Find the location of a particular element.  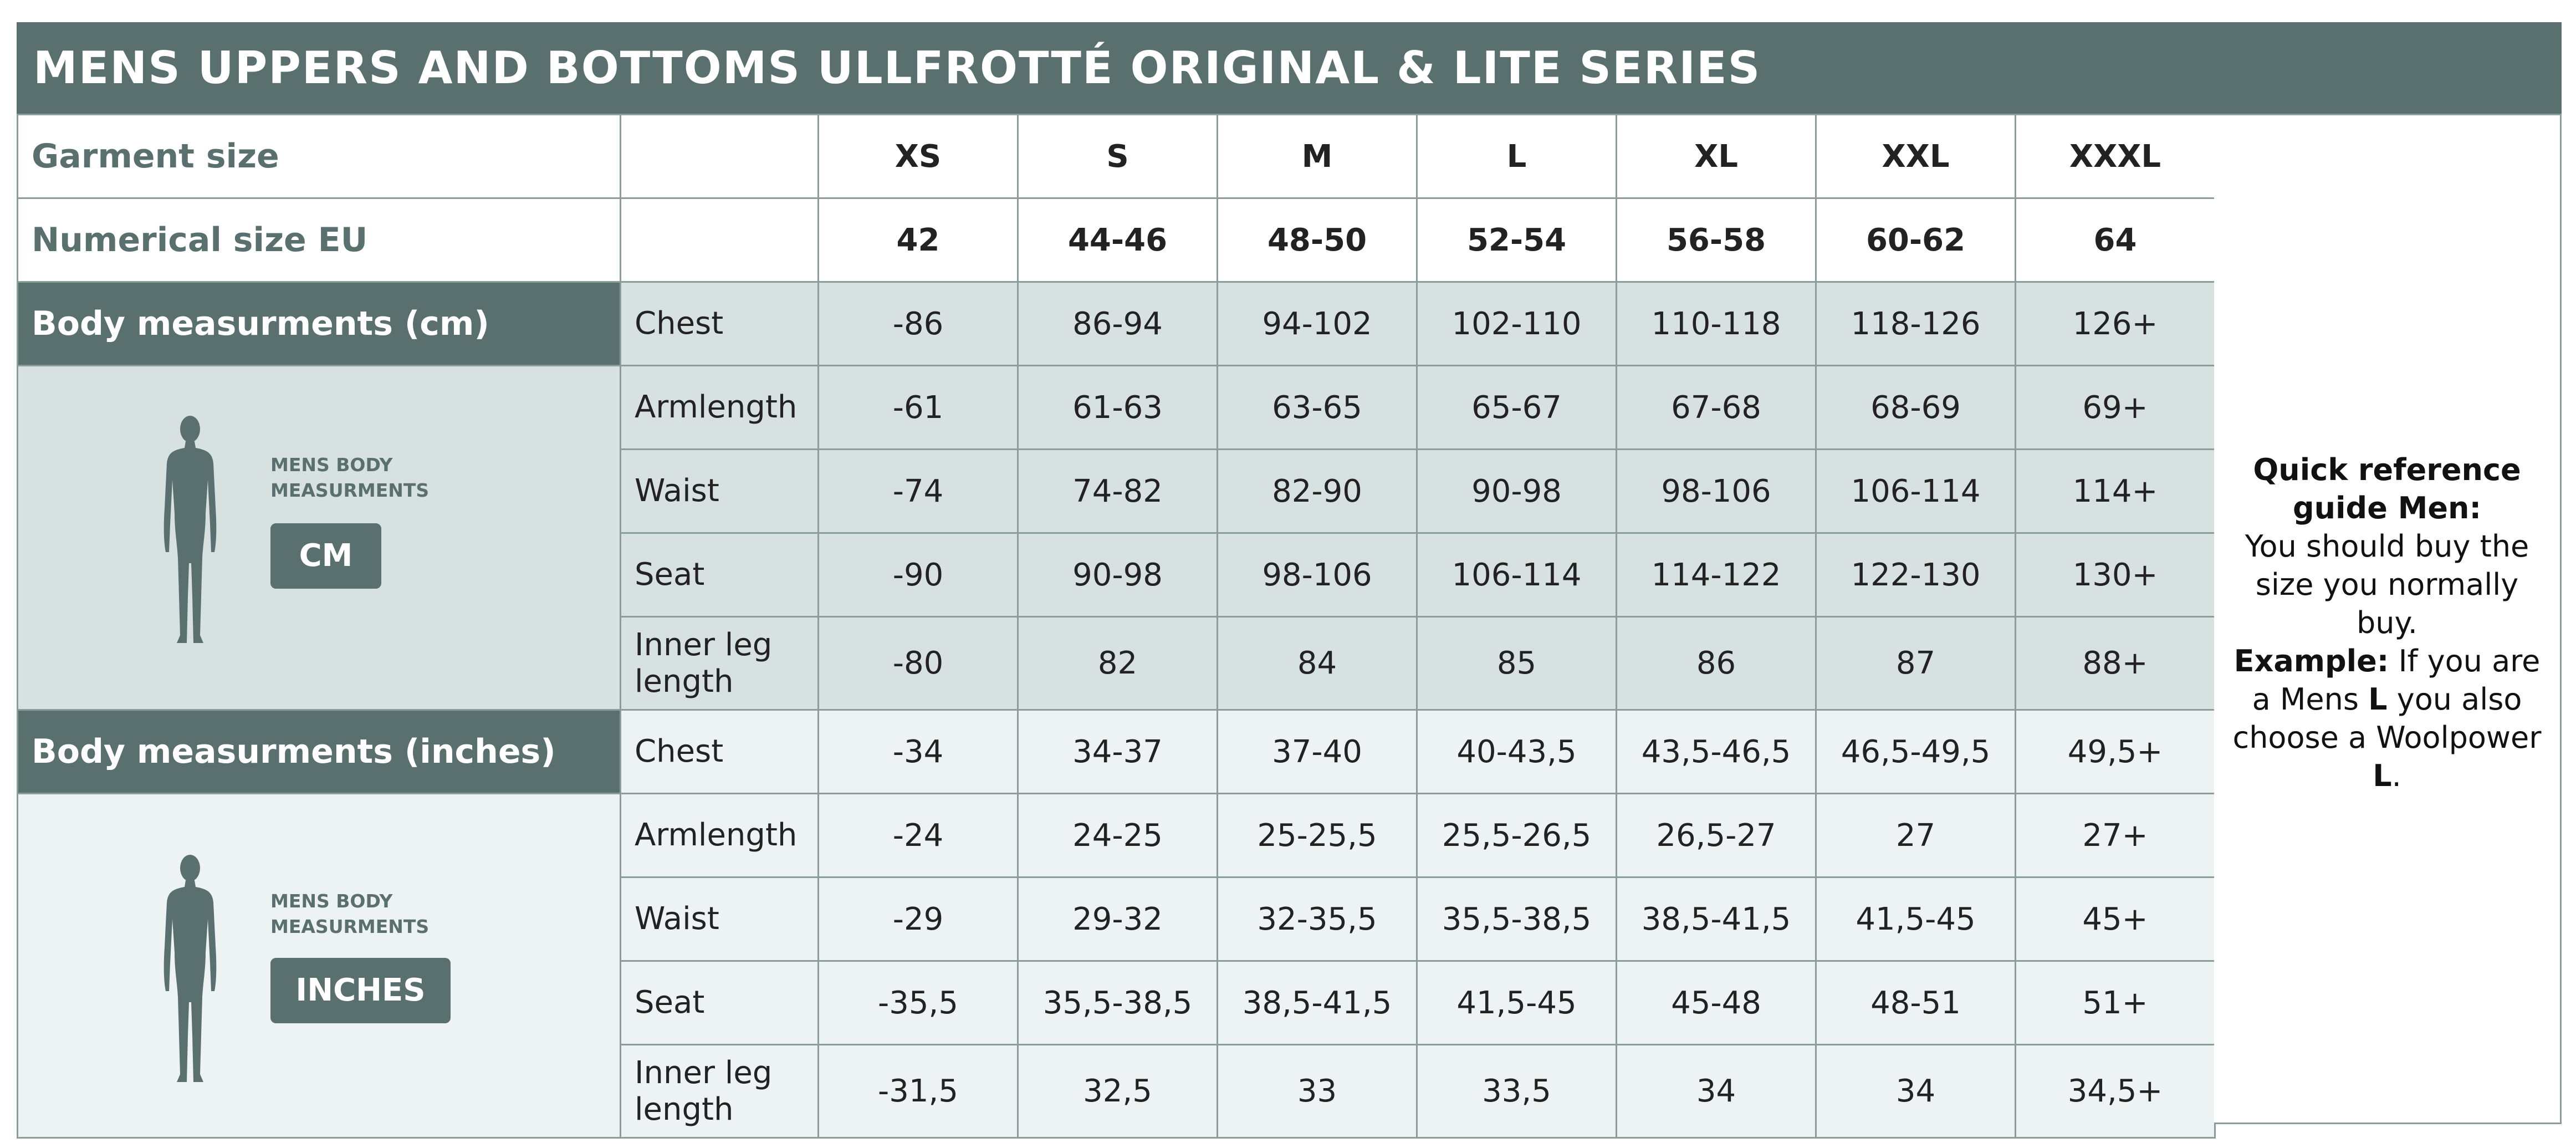

measurement-value: 102-110 is located at coordinates (1516, 323).